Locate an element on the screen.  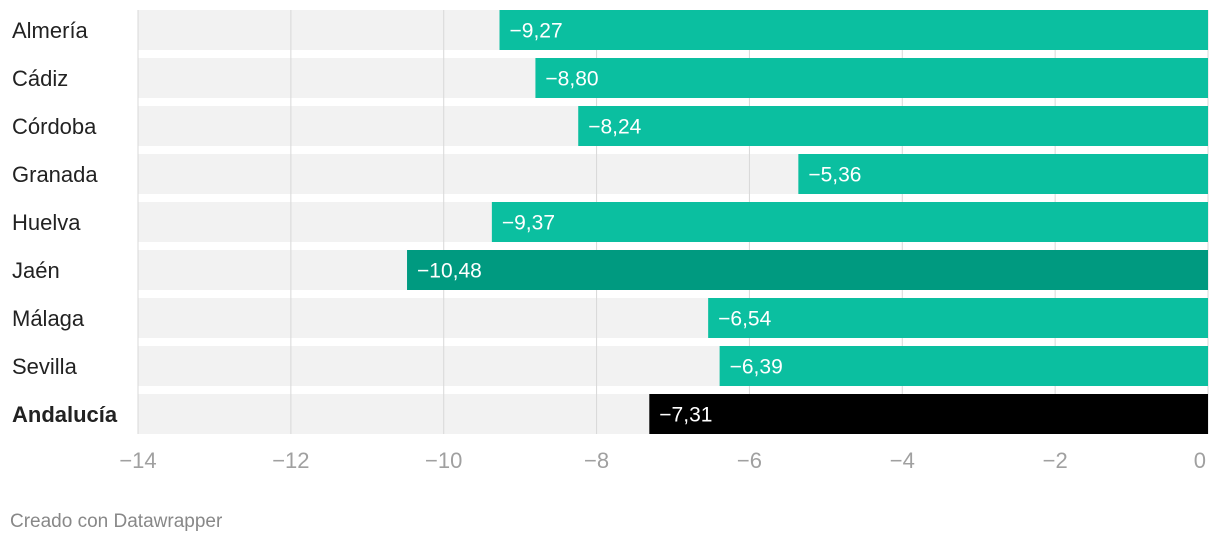
category-label: Málaga is located at coordinates (48, 318).